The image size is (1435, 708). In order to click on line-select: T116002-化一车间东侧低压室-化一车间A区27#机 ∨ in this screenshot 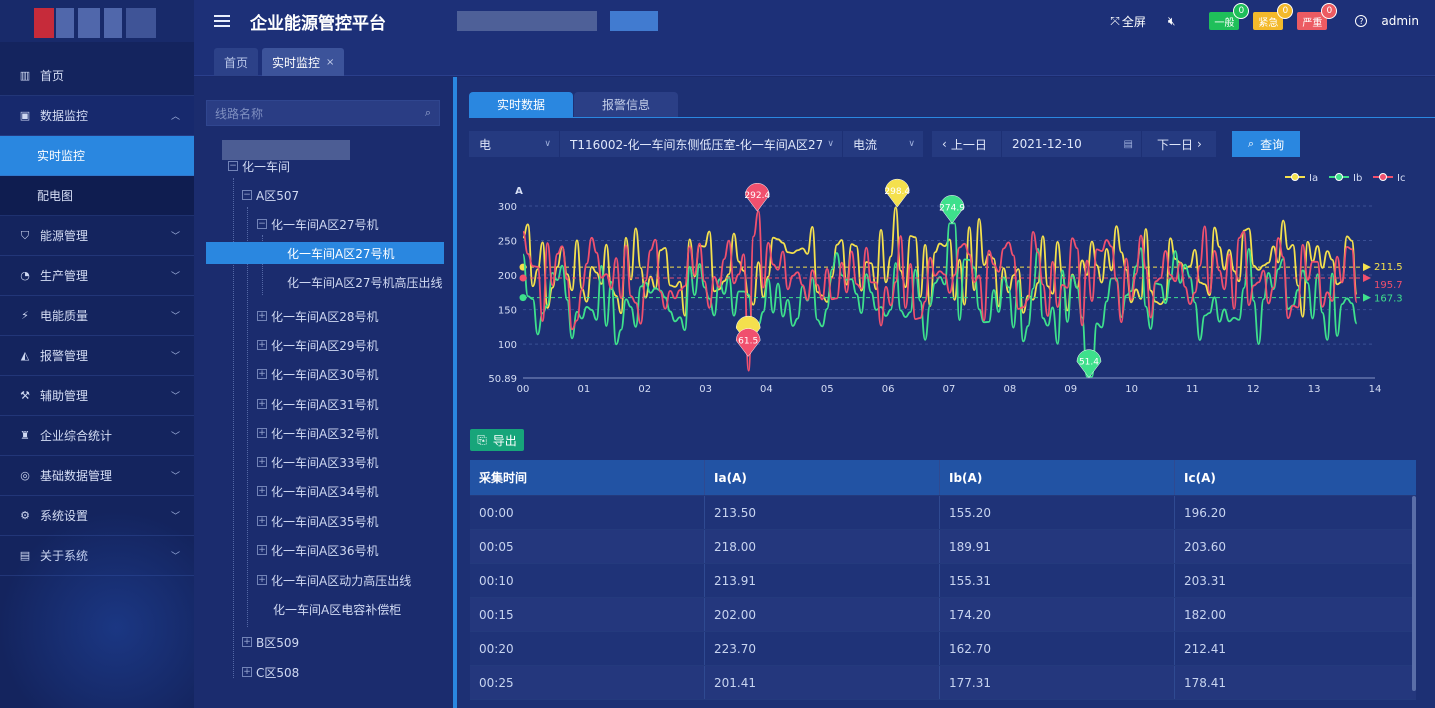, I will do `click(701, 144)`.